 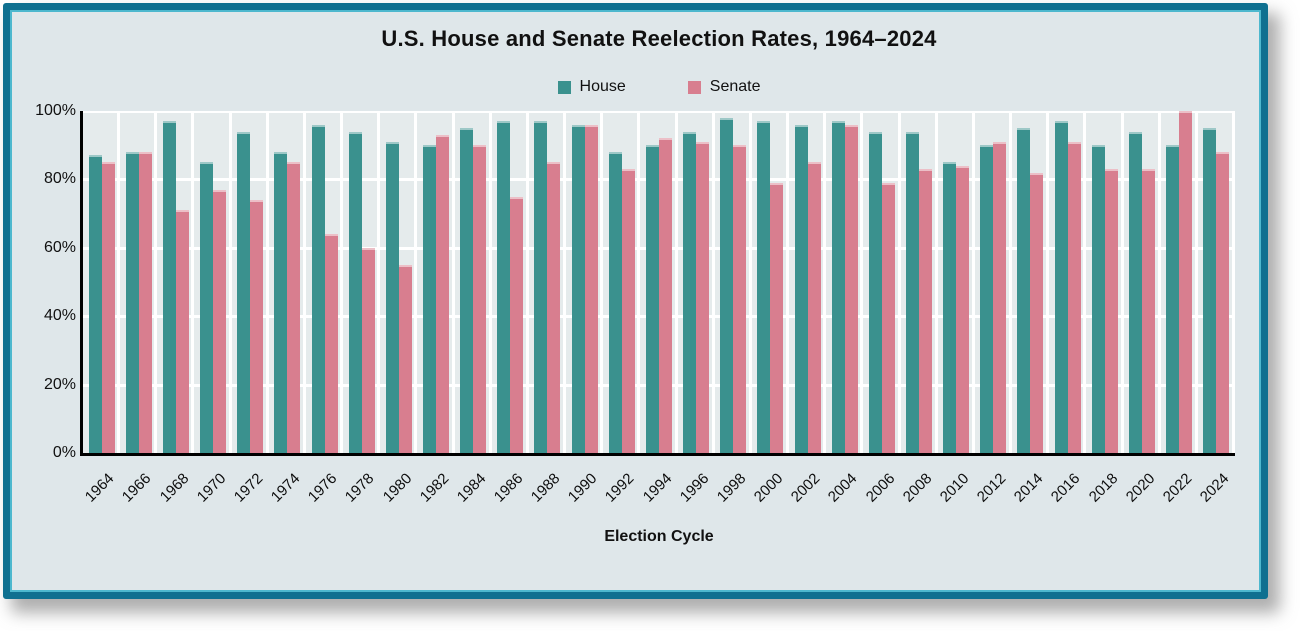 I want to click on bar-group-2004, so click(x=844, y=282).